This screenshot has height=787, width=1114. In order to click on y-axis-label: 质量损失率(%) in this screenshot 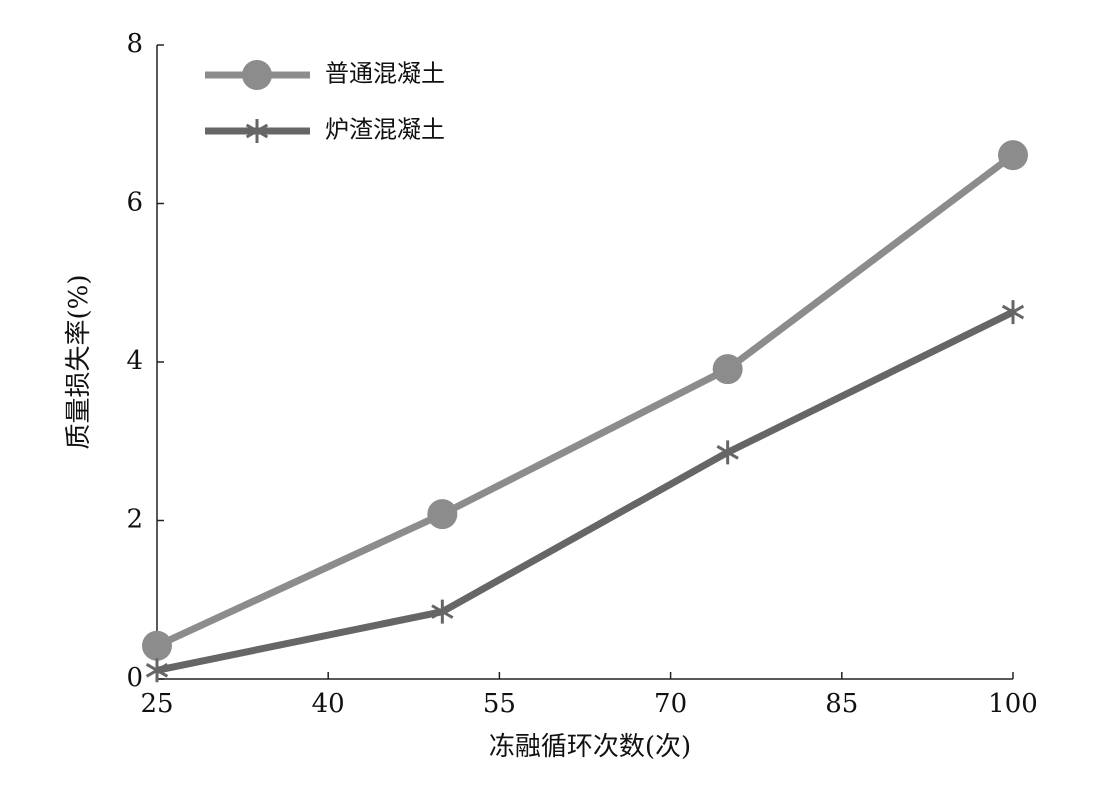, I will do `click(79, 362)`.